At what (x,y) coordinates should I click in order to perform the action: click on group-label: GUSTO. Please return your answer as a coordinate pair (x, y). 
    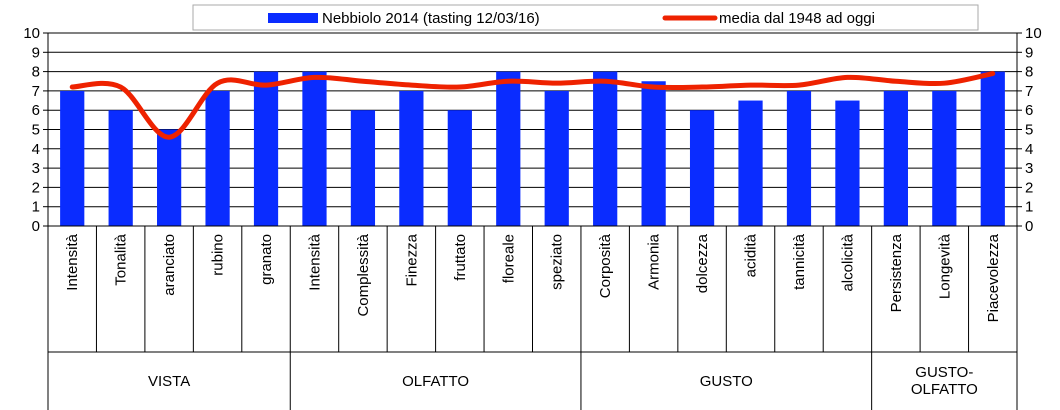
    Looking at the image, I should click on (726, 381).